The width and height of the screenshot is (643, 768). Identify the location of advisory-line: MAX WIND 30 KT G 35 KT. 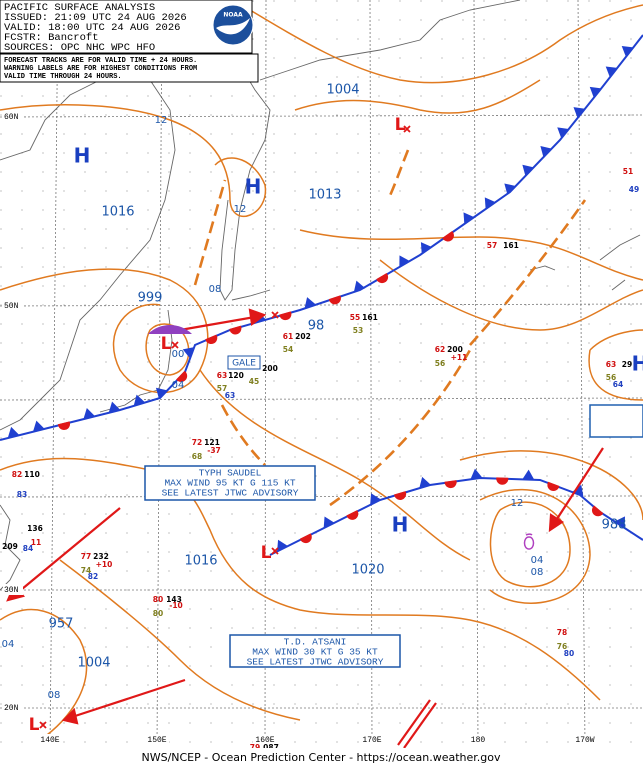
(315, 652).